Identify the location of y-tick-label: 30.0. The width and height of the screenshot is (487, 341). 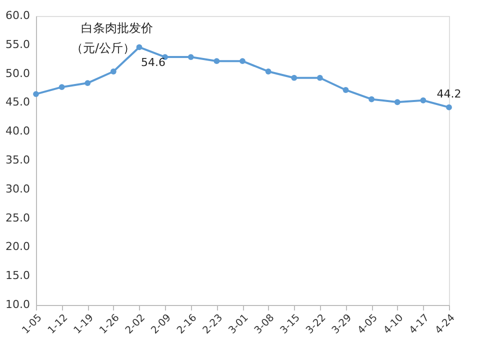
(18, 189).